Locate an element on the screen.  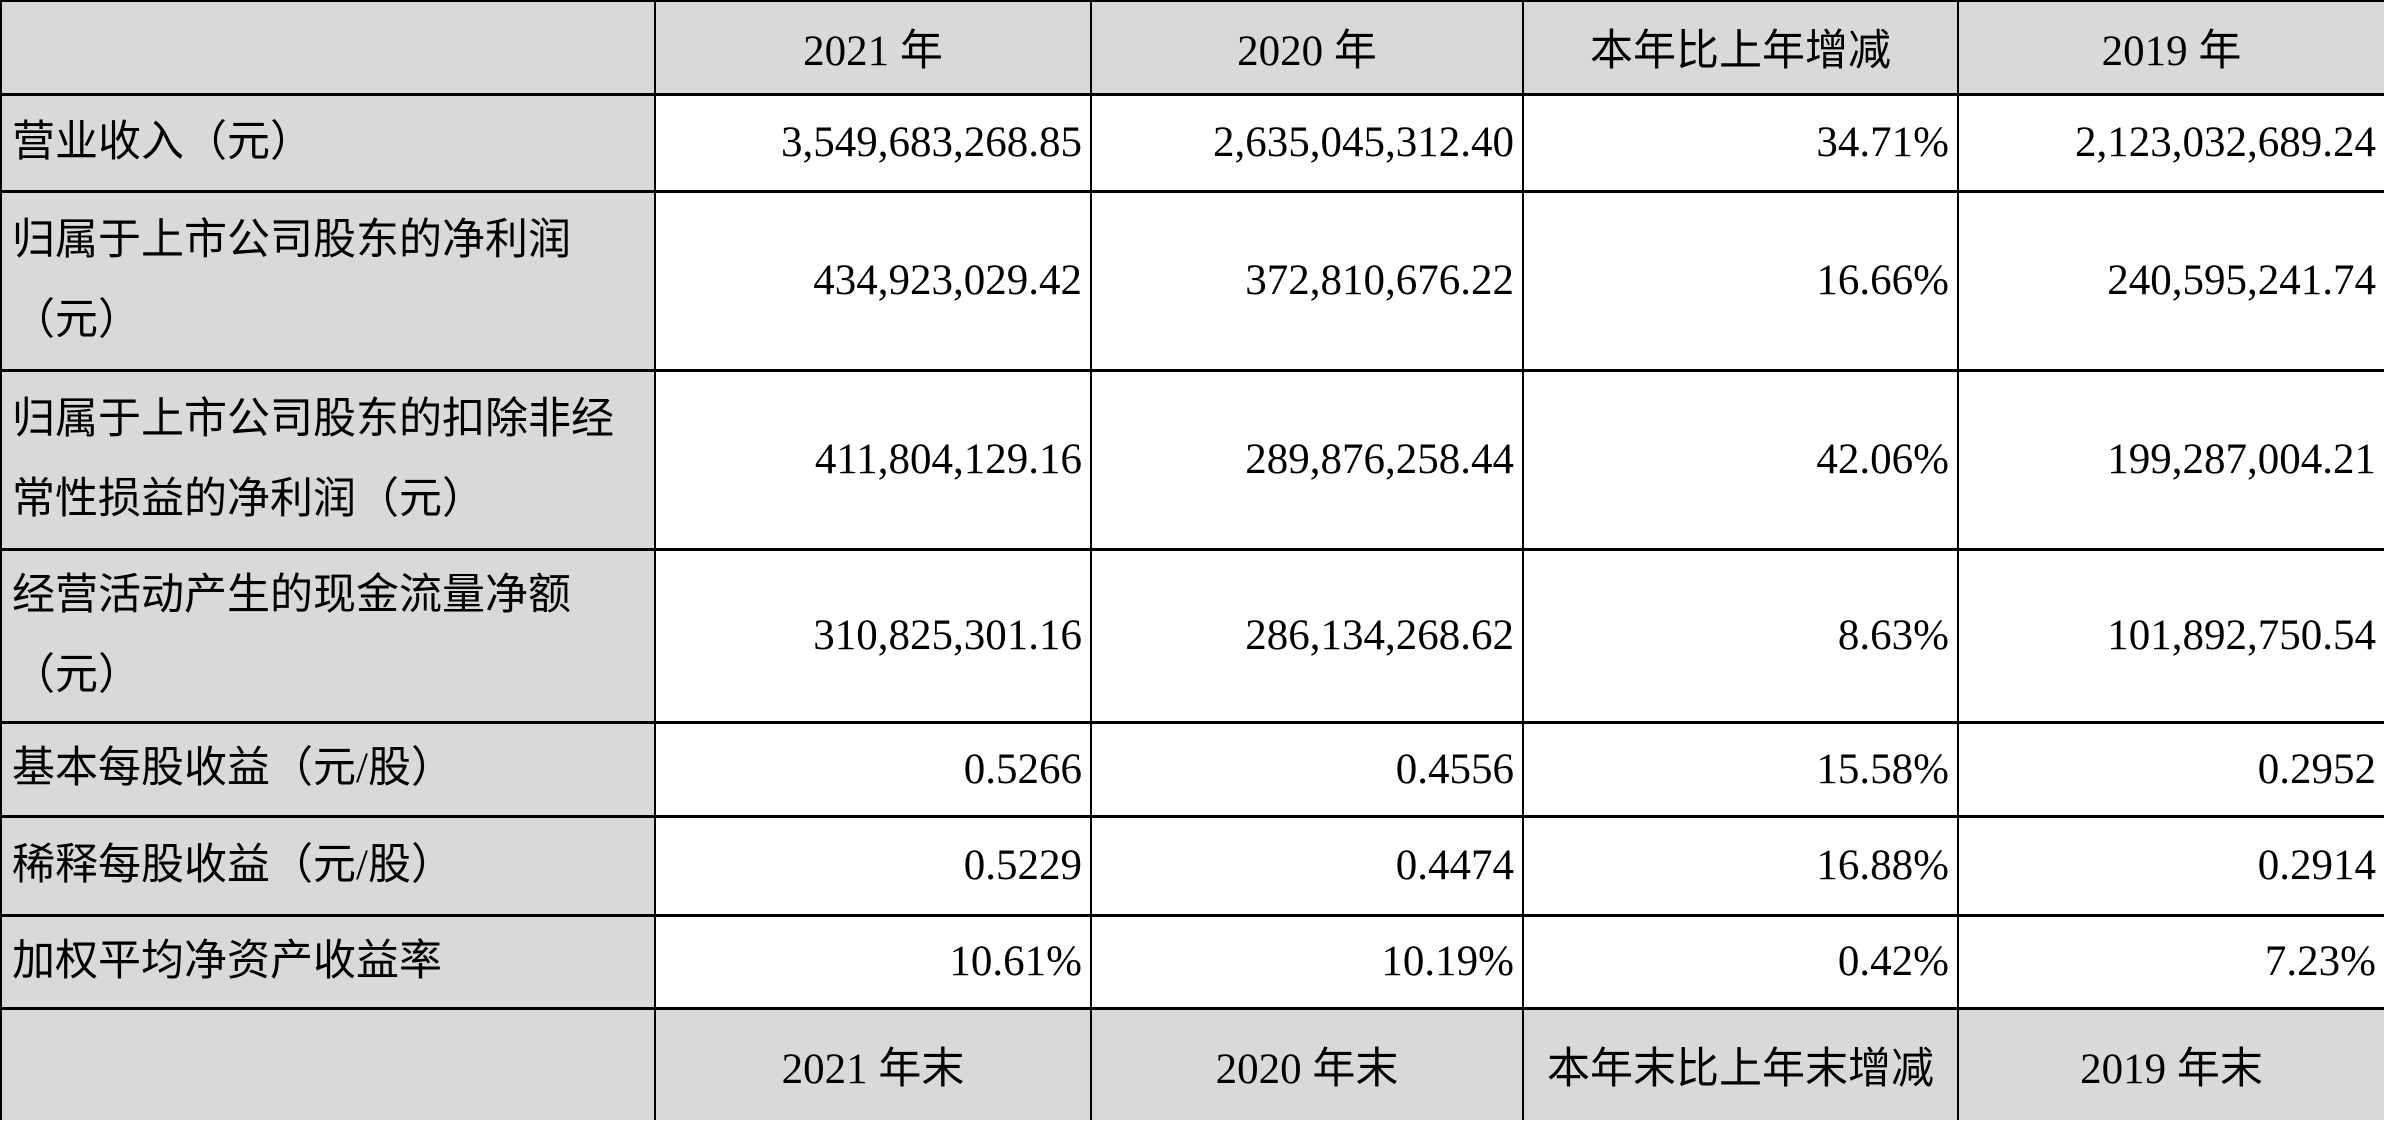
cell-2020: 2,635,045,312.40 is located at coordinates (1306, 141).